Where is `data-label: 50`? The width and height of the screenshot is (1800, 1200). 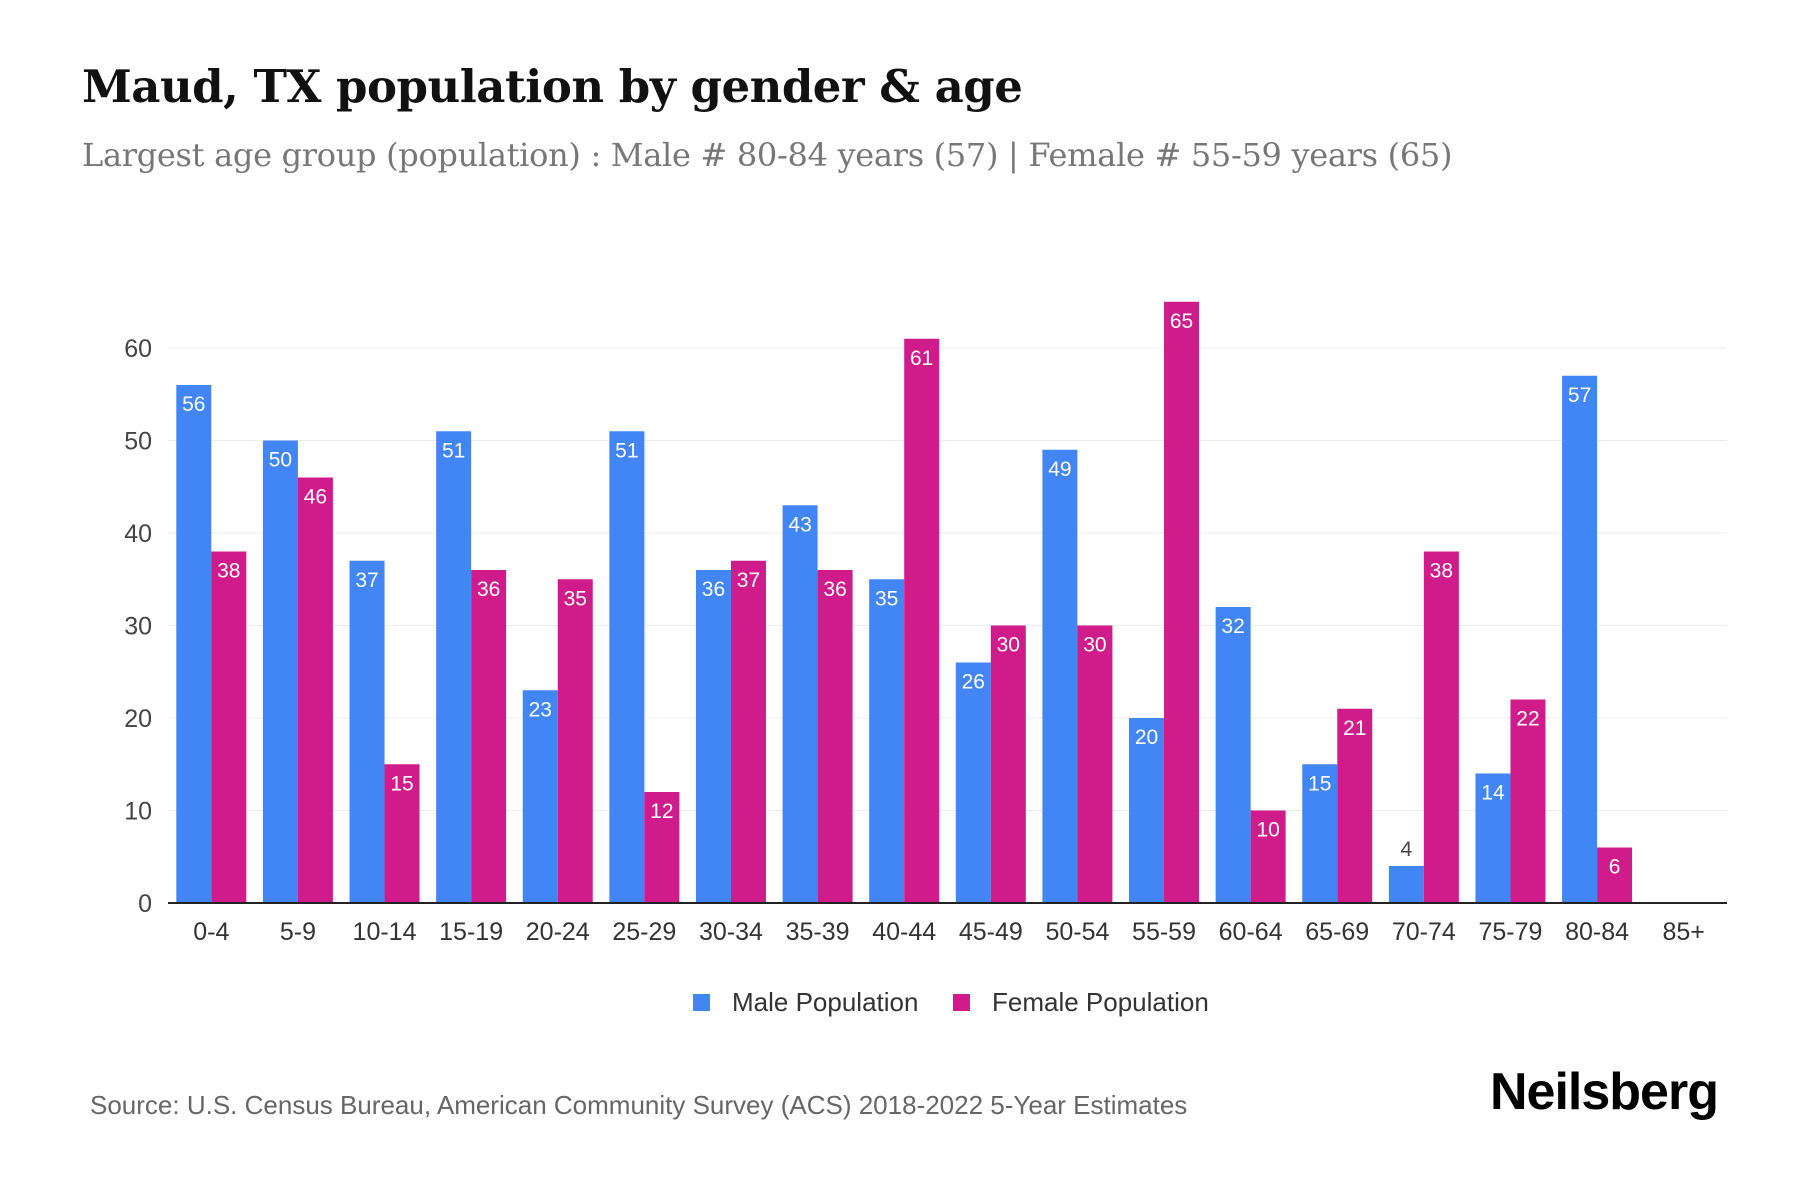
data-label: 50 is located at coordinates (280, 460).